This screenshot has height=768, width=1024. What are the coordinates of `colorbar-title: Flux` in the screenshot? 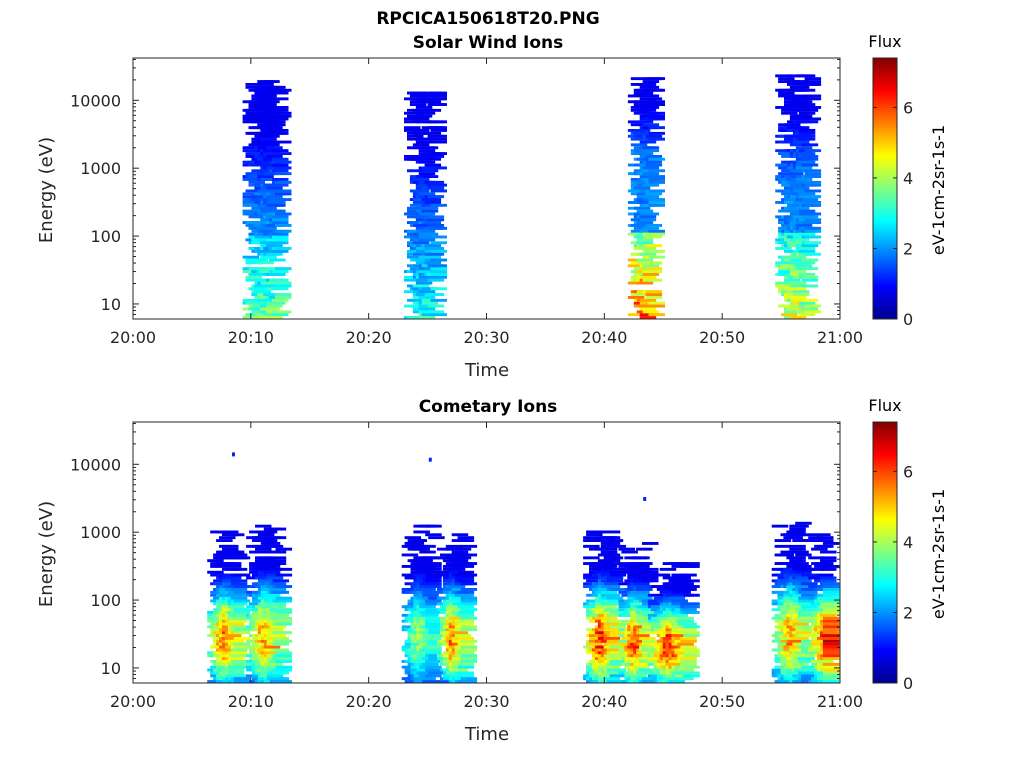 It's located at (884, 41).